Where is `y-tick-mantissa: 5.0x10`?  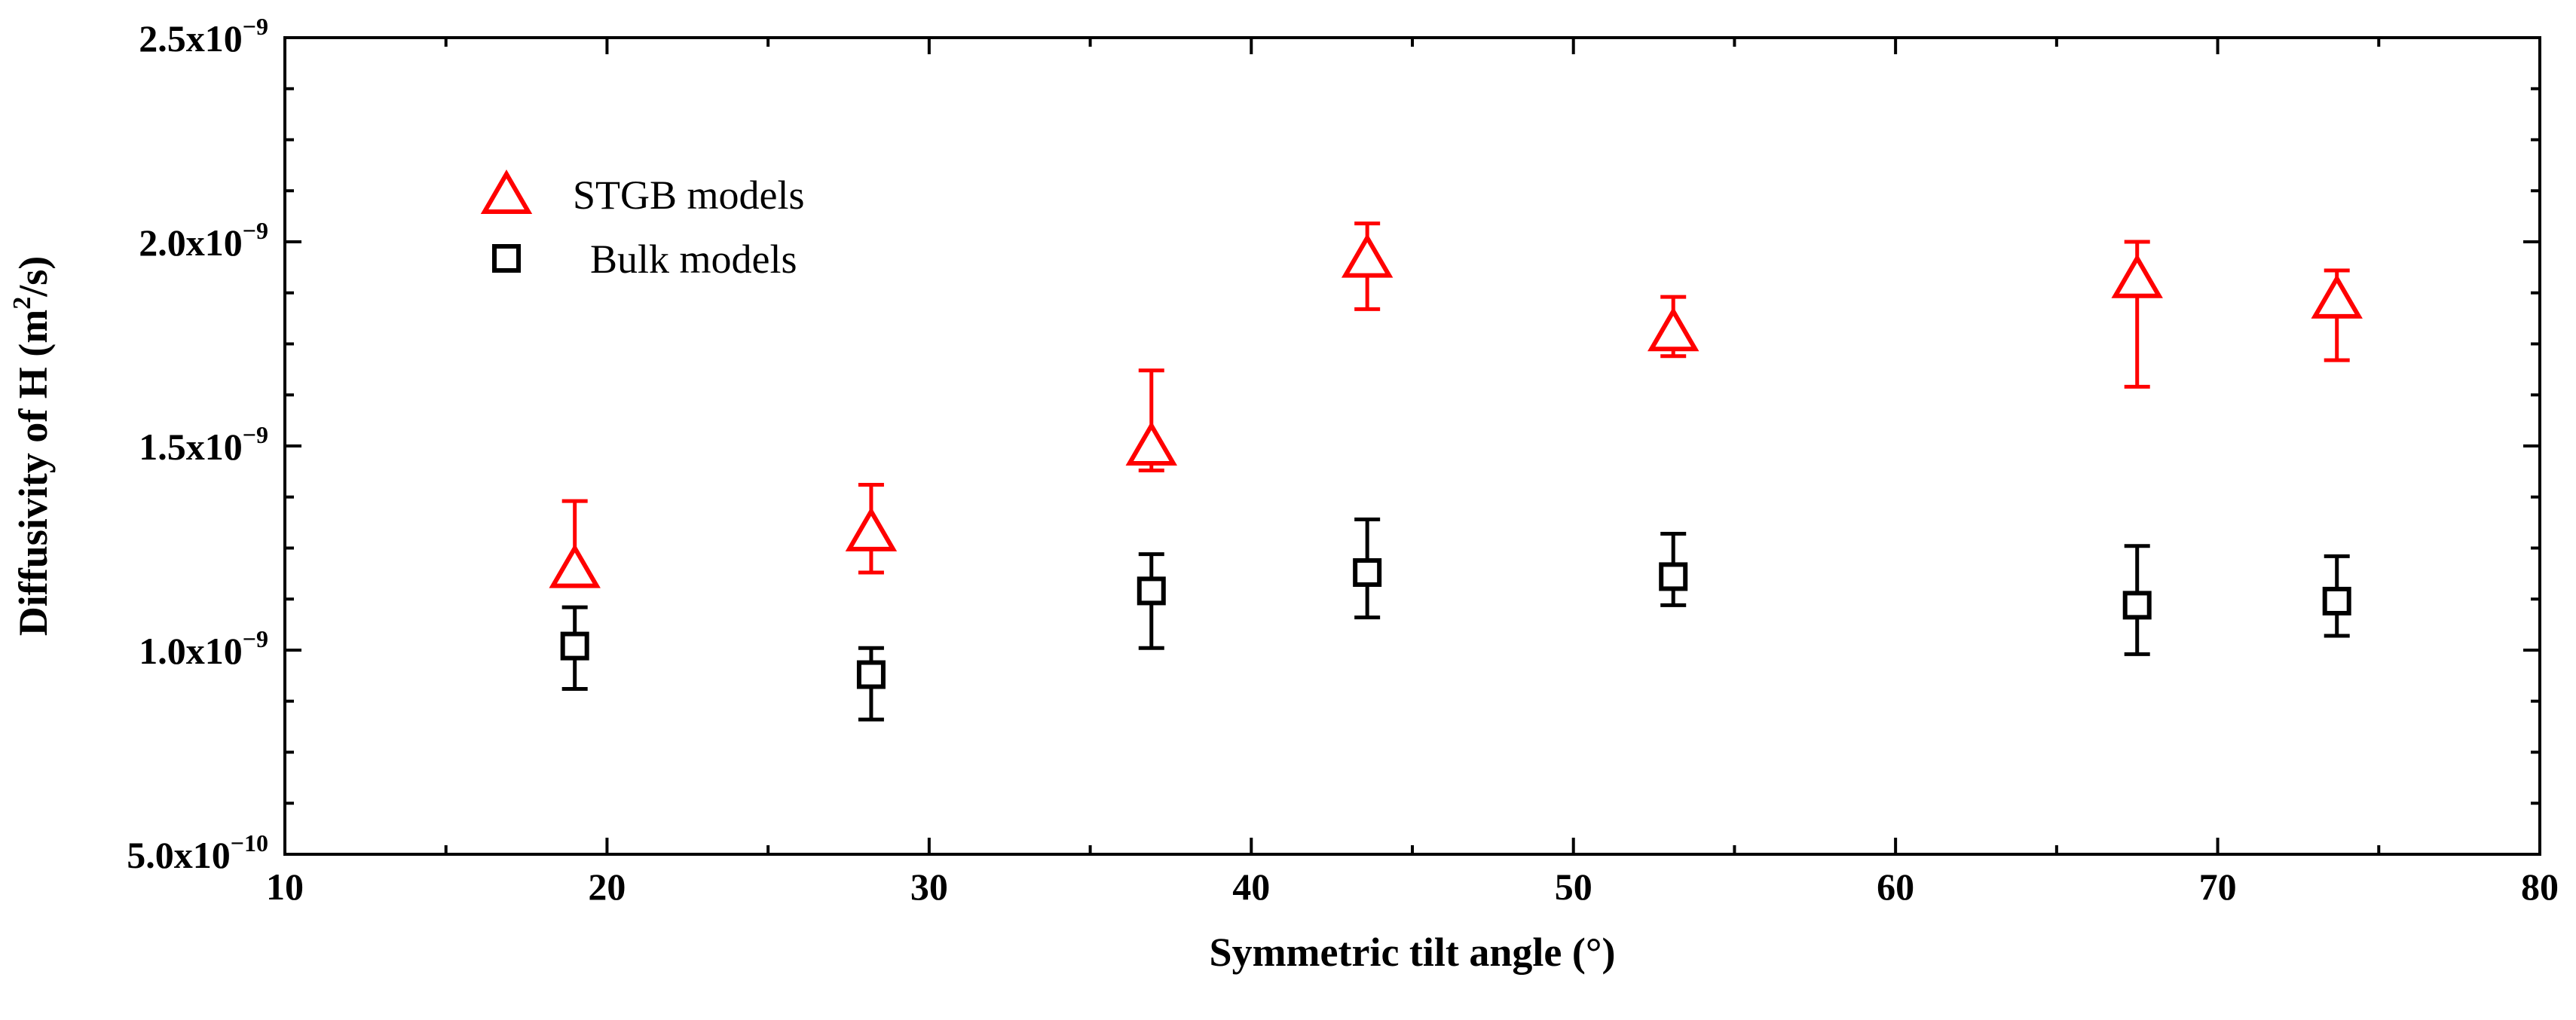
y-tick-mantissa: 5.0x10 is located at coordinates (179, 855).